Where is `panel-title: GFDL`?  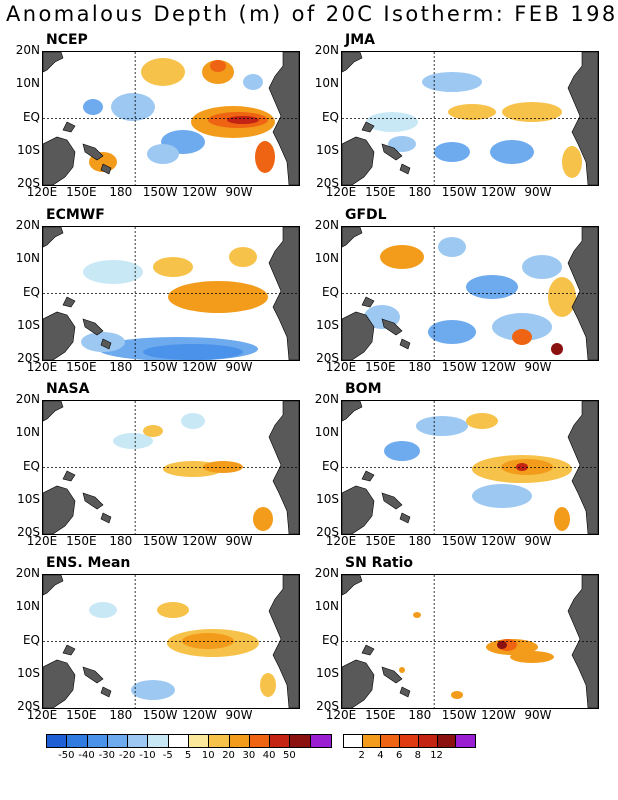
panel-title: GFDL is located at coordinates (366, 215).